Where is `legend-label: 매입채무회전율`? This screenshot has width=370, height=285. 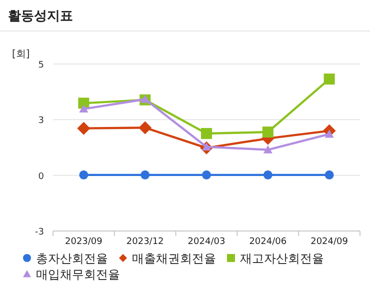 legend-label: 매입채무회전율 is located at coordinates (78, 275).